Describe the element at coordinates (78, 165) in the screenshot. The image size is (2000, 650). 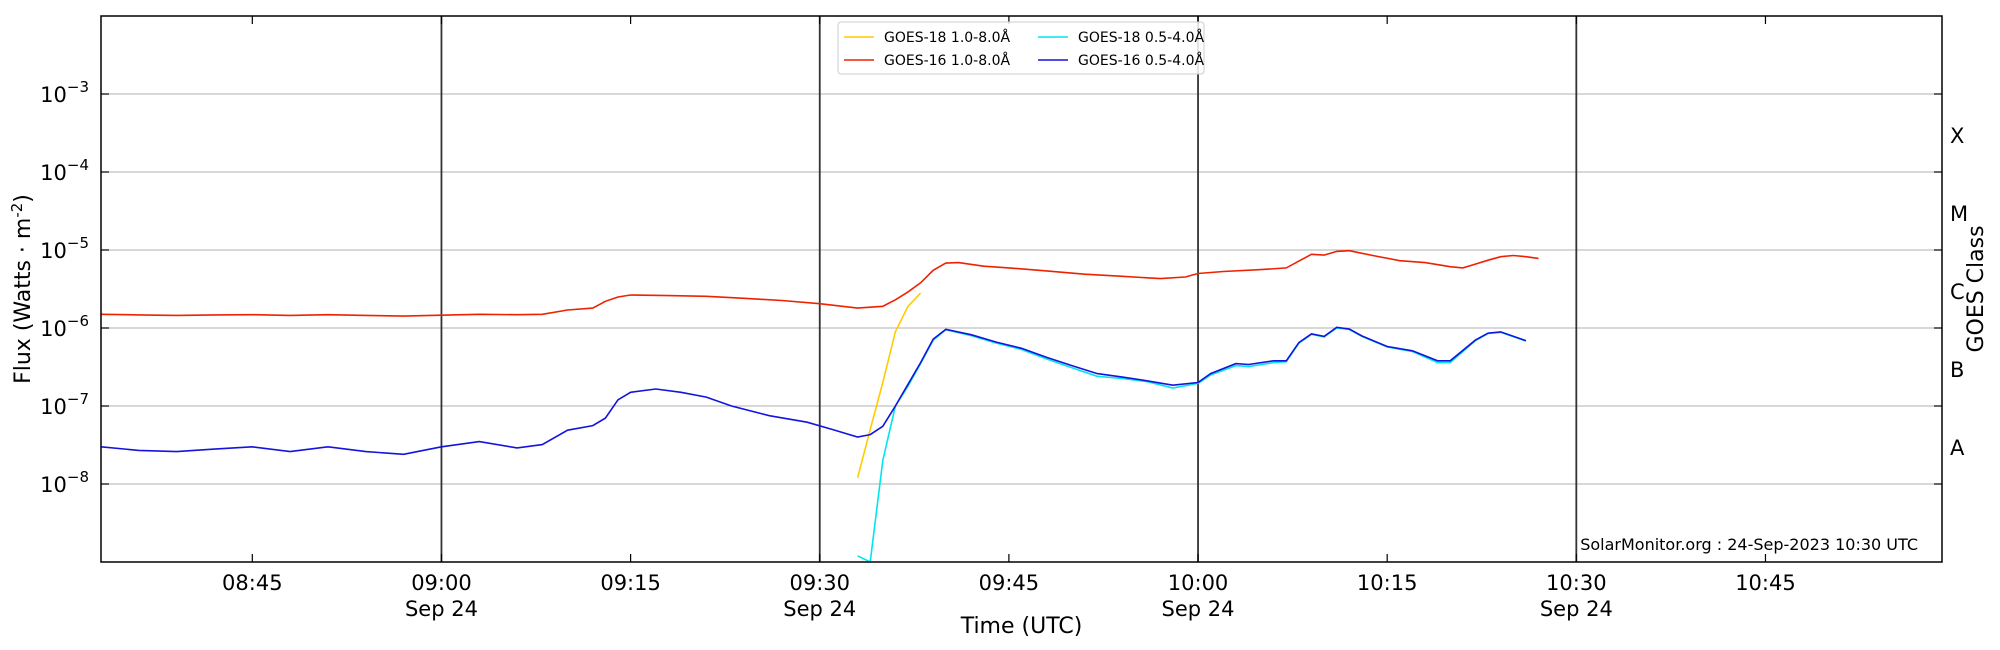
I see `y-tick-exponent: −4` at that location.